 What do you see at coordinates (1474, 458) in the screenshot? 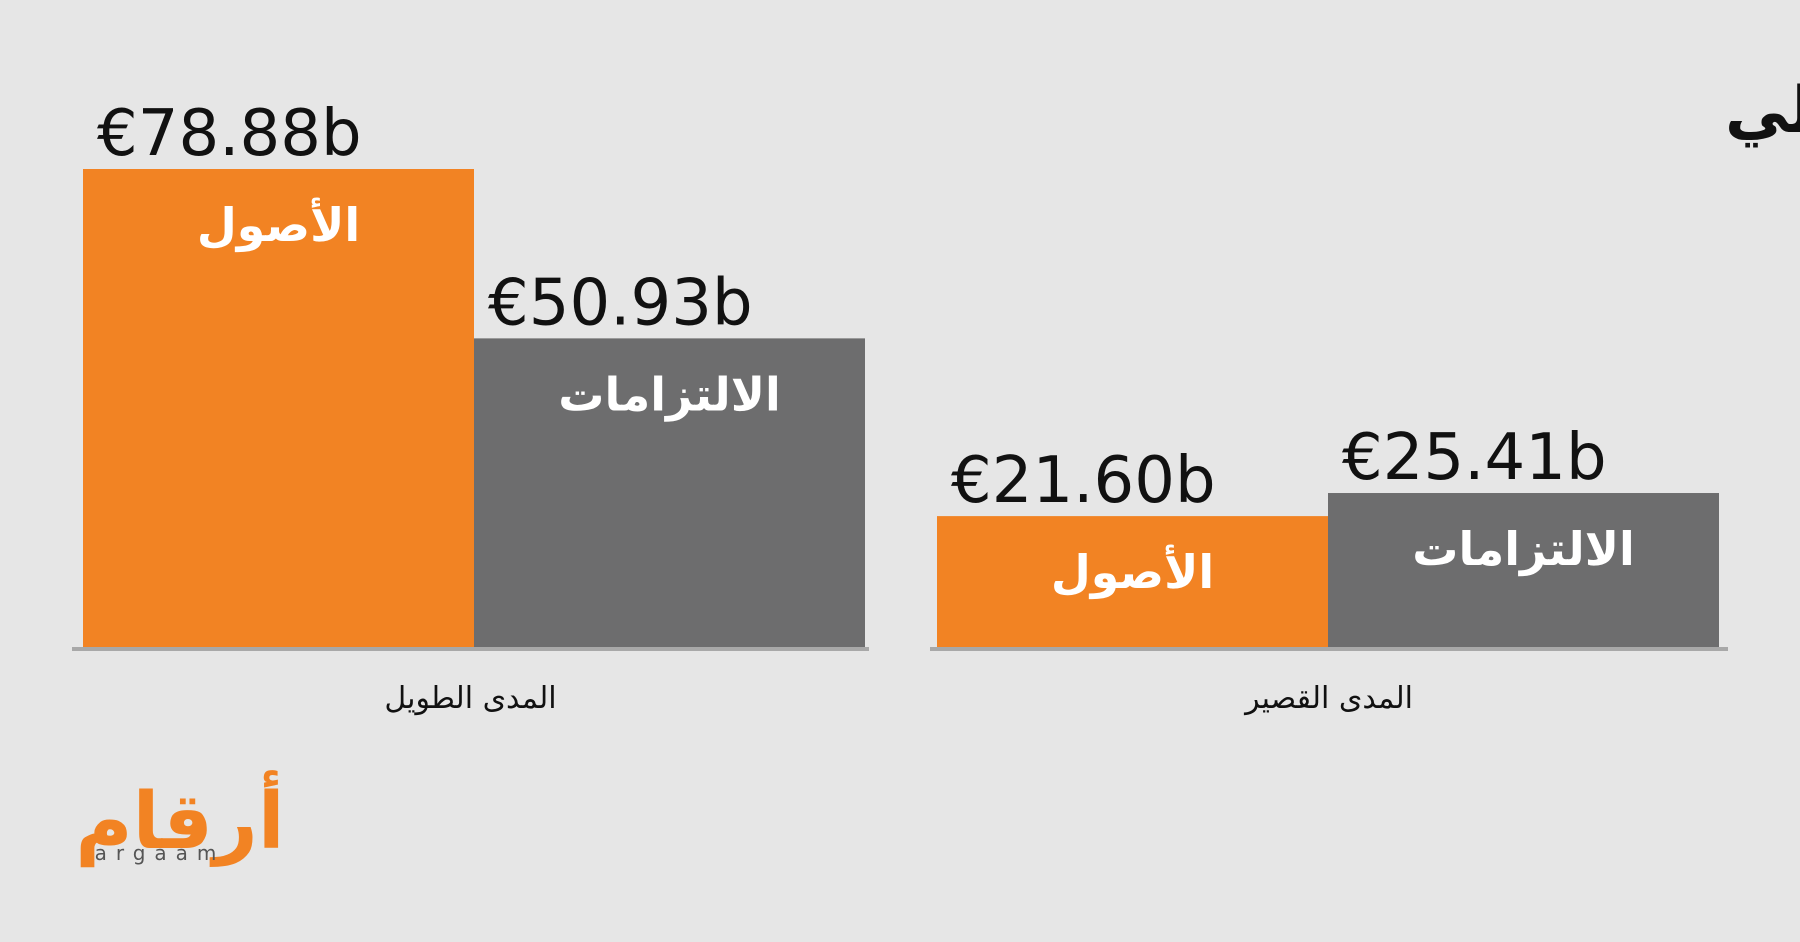
I see `value-label: €25.41b` at bounding box center [1474, 458].